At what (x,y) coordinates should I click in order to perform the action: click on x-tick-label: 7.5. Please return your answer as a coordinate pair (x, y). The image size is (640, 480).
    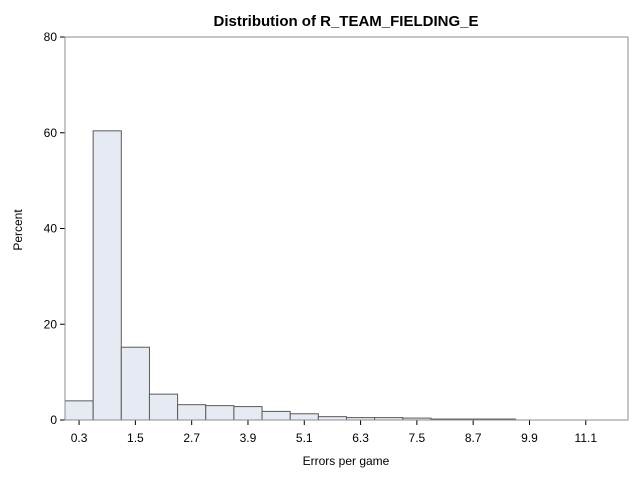
    Looking at the image, I should click on (417, 438).